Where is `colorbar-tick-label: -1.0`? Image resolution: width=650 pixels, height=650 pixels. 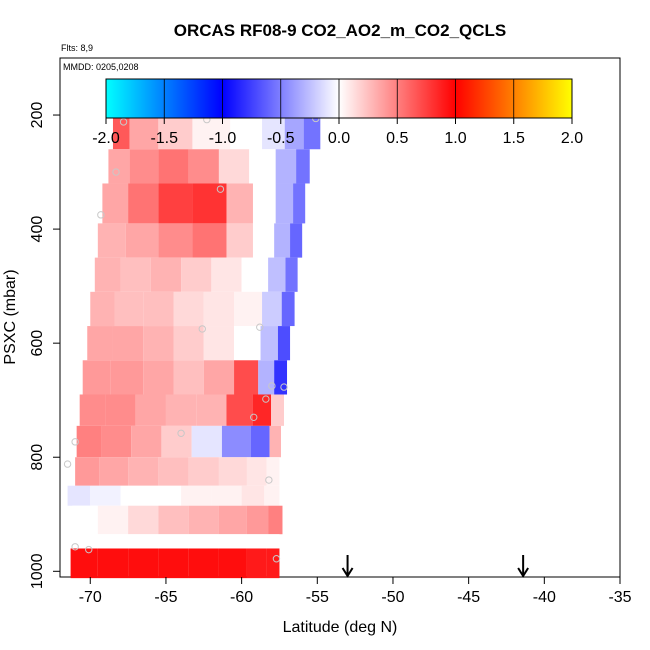
colorbar-tick-label: -1.0 is located at coordinates (223, 138).